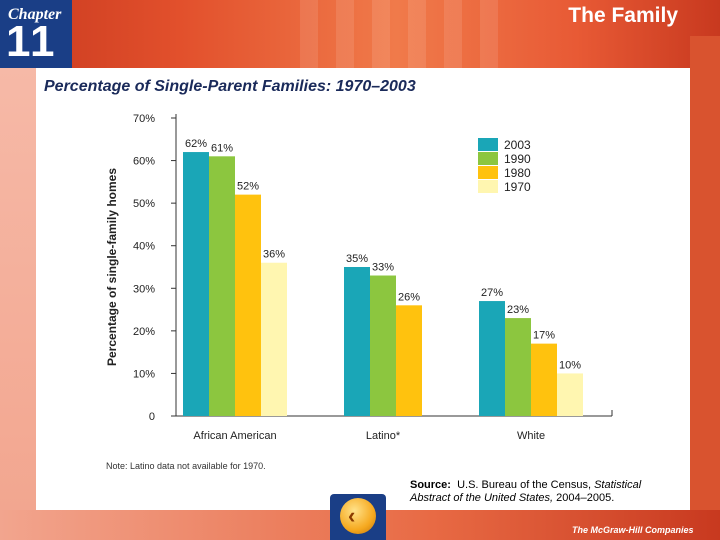  Describe the element at coordinates (488, 144) in the screenshot. I see `legend-swatch-2003` at that location.